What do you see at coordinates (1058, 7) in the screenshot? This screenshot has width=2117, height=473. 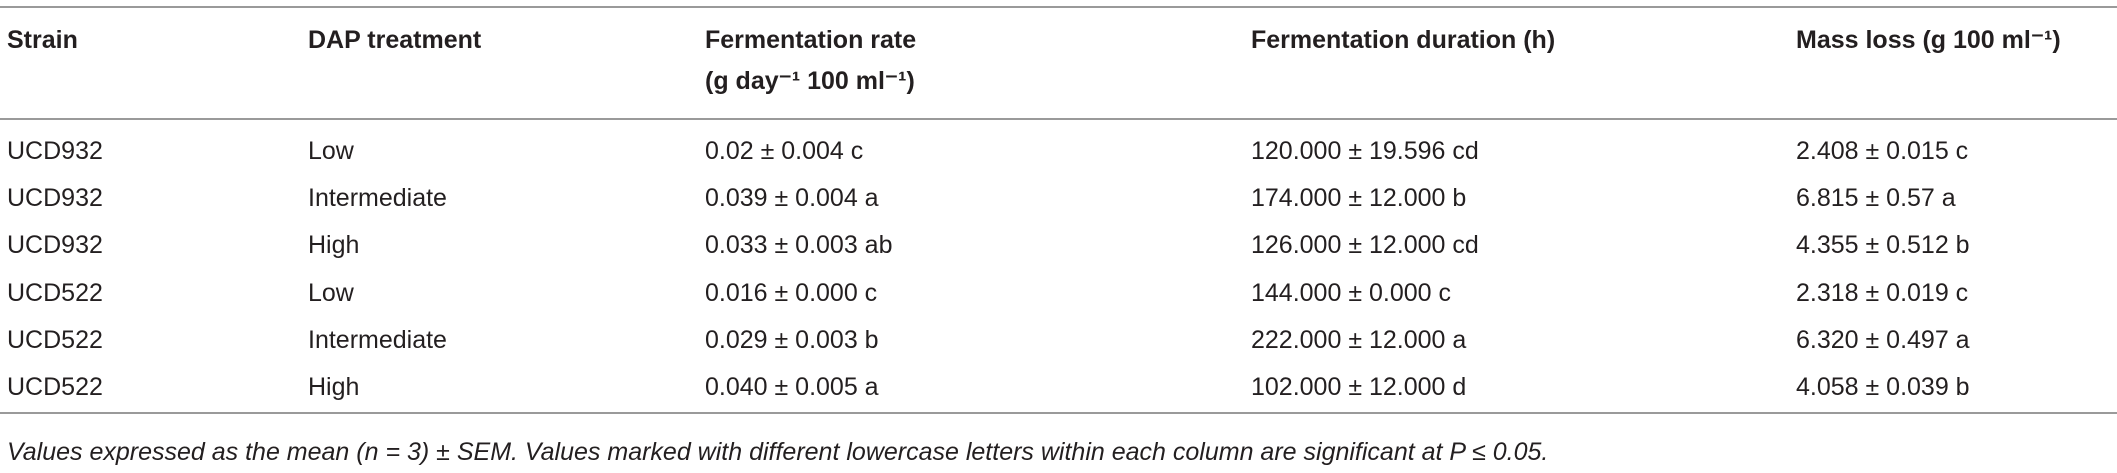 I see `top-rule` at bounding box center [1058, 7].